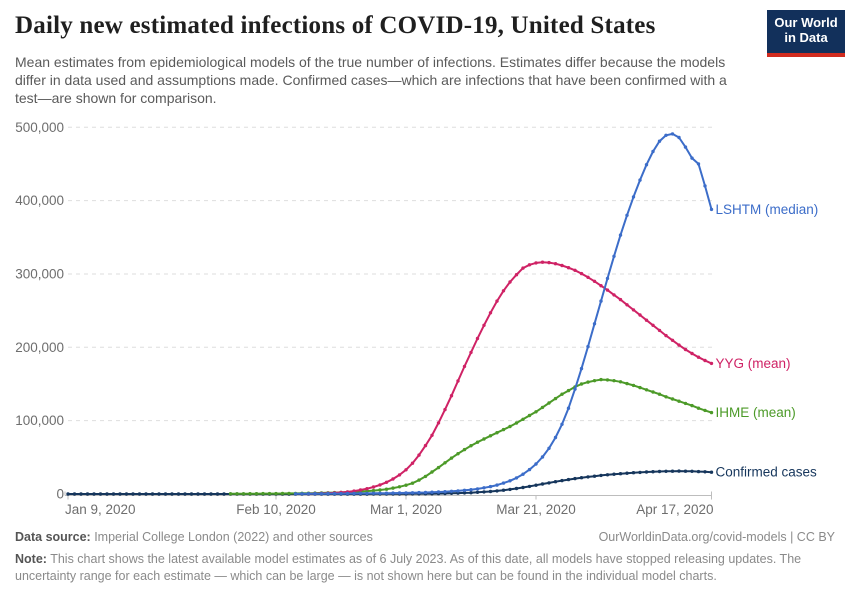 Image resolution: width=850 pixels, height=600 pixels. Describe the element at coordinates (31, 559) in the screenshot. I see `note-label: Note:` at that location.